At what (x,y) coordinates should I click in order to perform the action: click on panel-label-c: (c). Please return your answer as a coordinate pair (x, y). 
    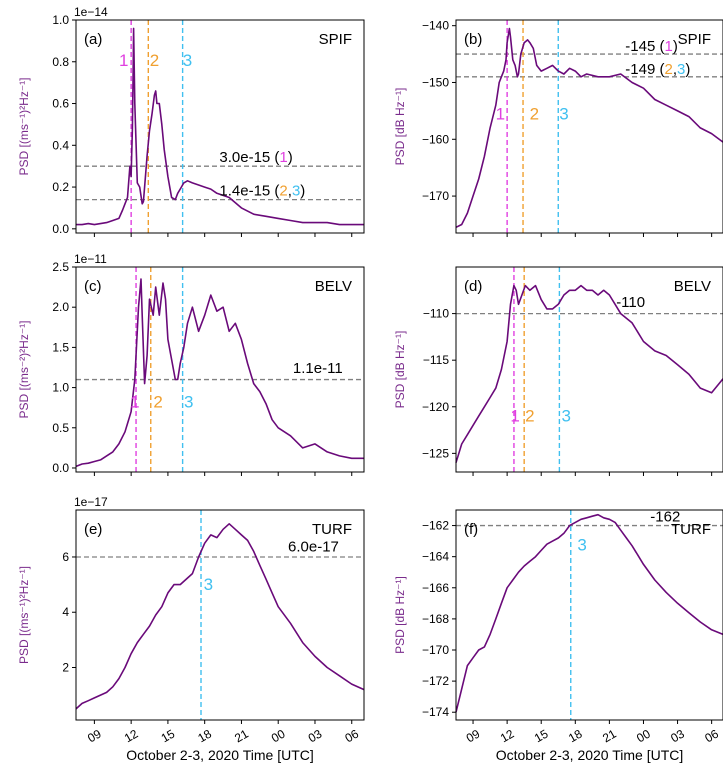
    Looking at the image, I should click on (93, 286).